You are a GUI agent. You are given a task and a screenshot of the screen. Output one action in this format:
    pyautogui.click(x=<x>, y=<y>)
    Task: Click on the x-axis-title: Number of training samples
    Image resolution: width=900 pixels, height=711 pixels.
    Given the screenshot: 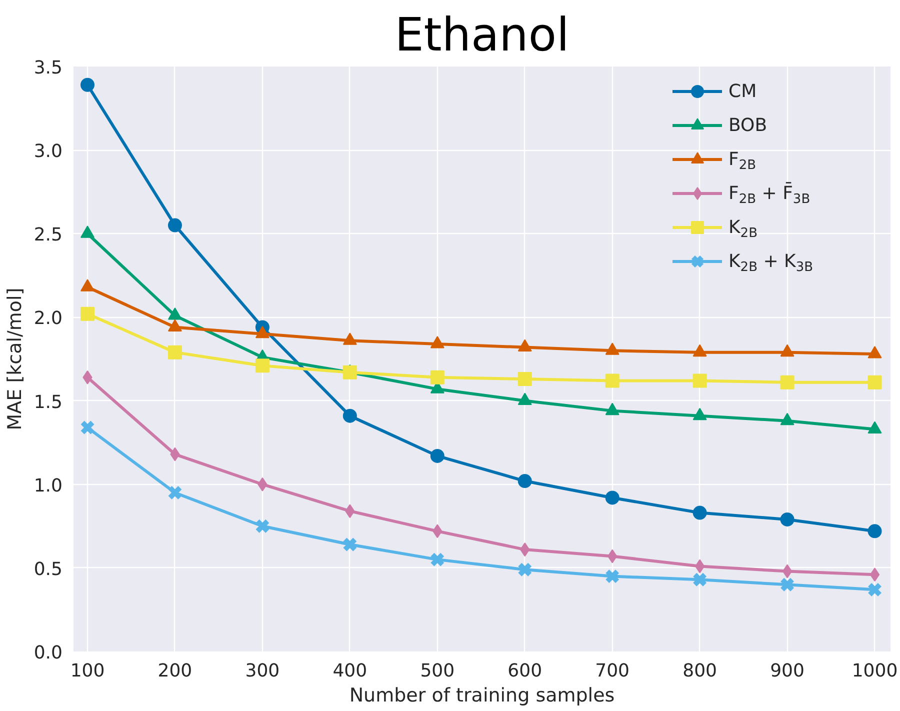 What is the action you would take?
    pyautogui.click(x=482, y=695)
    